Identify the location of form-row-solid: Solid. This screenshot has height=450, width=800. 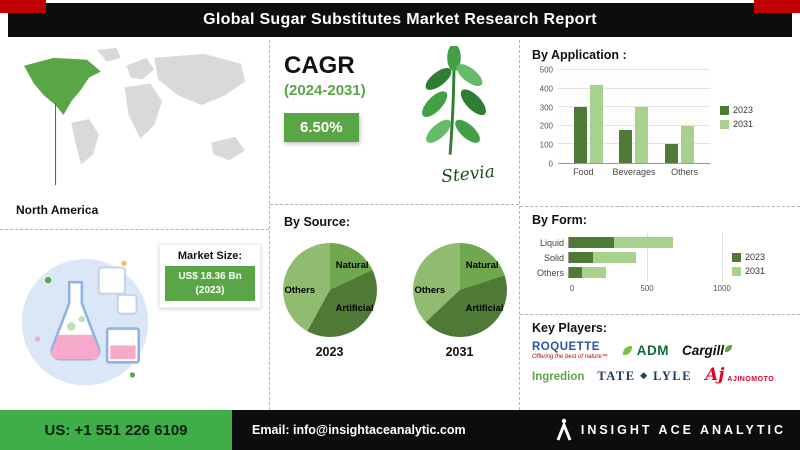
(627, 257).